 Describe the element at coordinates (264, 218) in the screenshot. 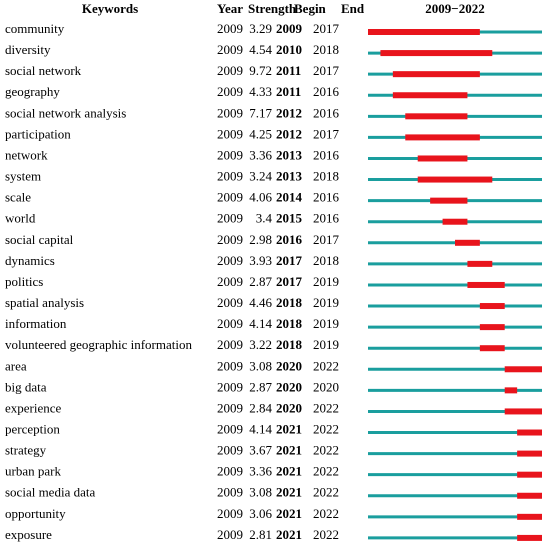

I see `strength: 3.4` at that location.